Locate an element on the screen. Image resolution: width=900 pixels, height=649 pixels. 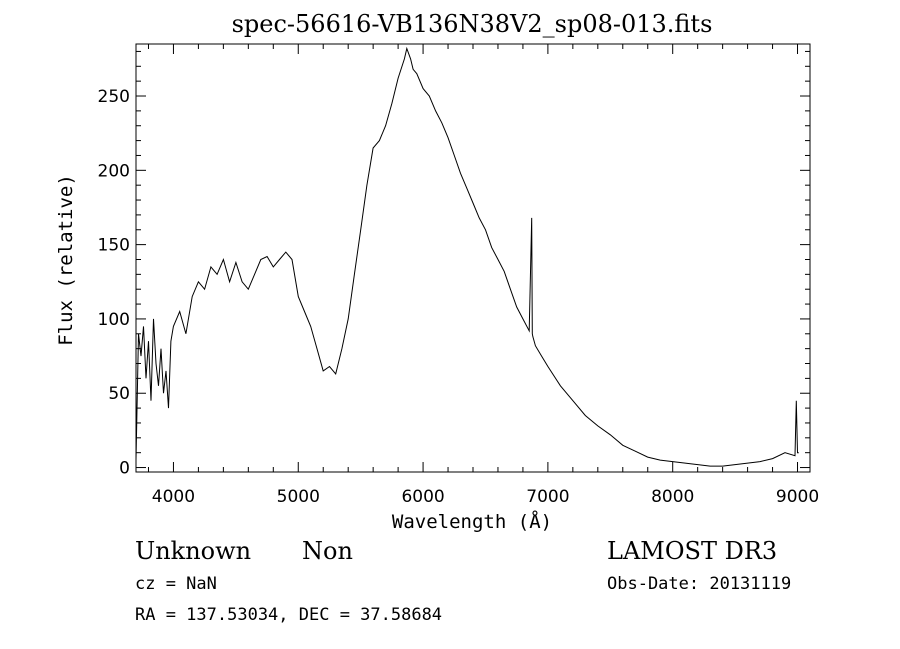
y-tick-label: 100 is located at coordinates (114, 320).